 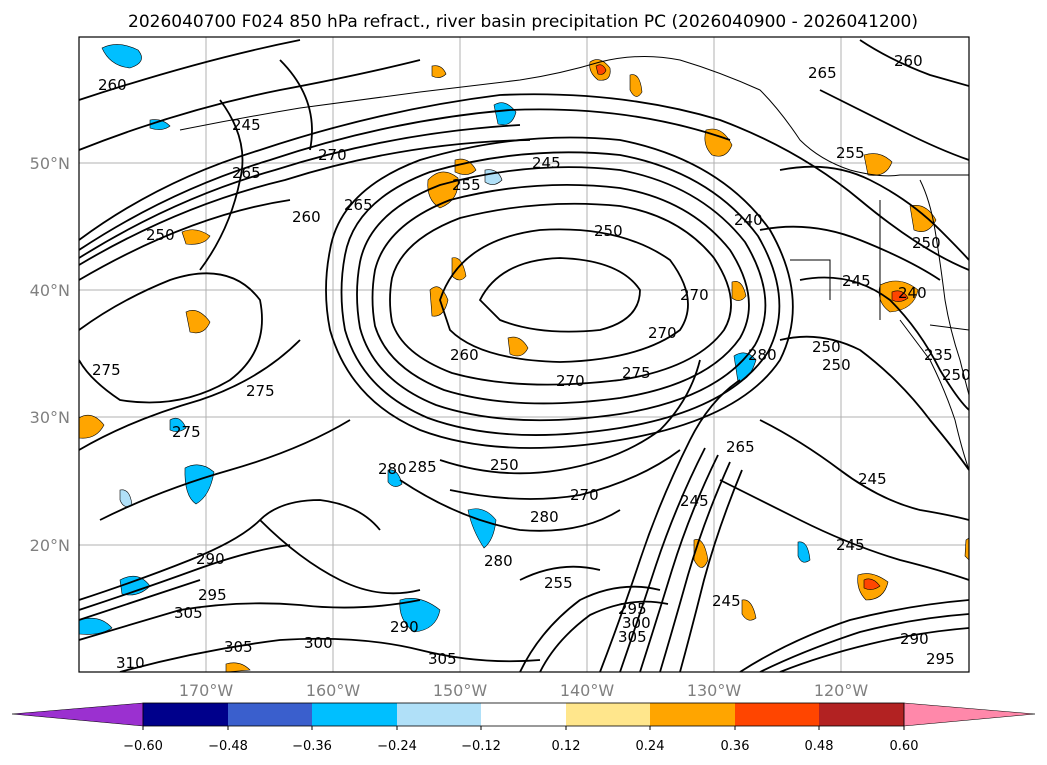 What do you see at coordinates (650, 746) in the screenshot?
I see `colorbar-tick-label: 0.24` at bounding box center [650, 746].